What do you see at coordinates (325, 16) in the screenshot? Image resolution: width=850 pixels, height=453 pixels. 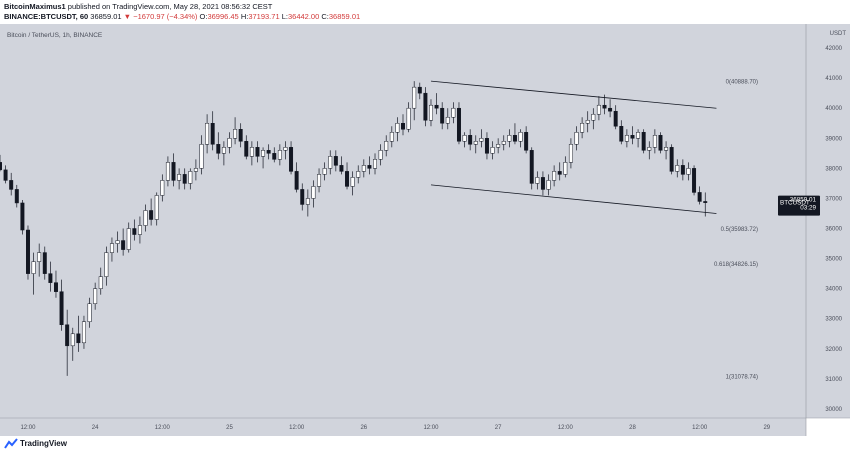 I see `close-label: C:` at bounding box center [325, 16].